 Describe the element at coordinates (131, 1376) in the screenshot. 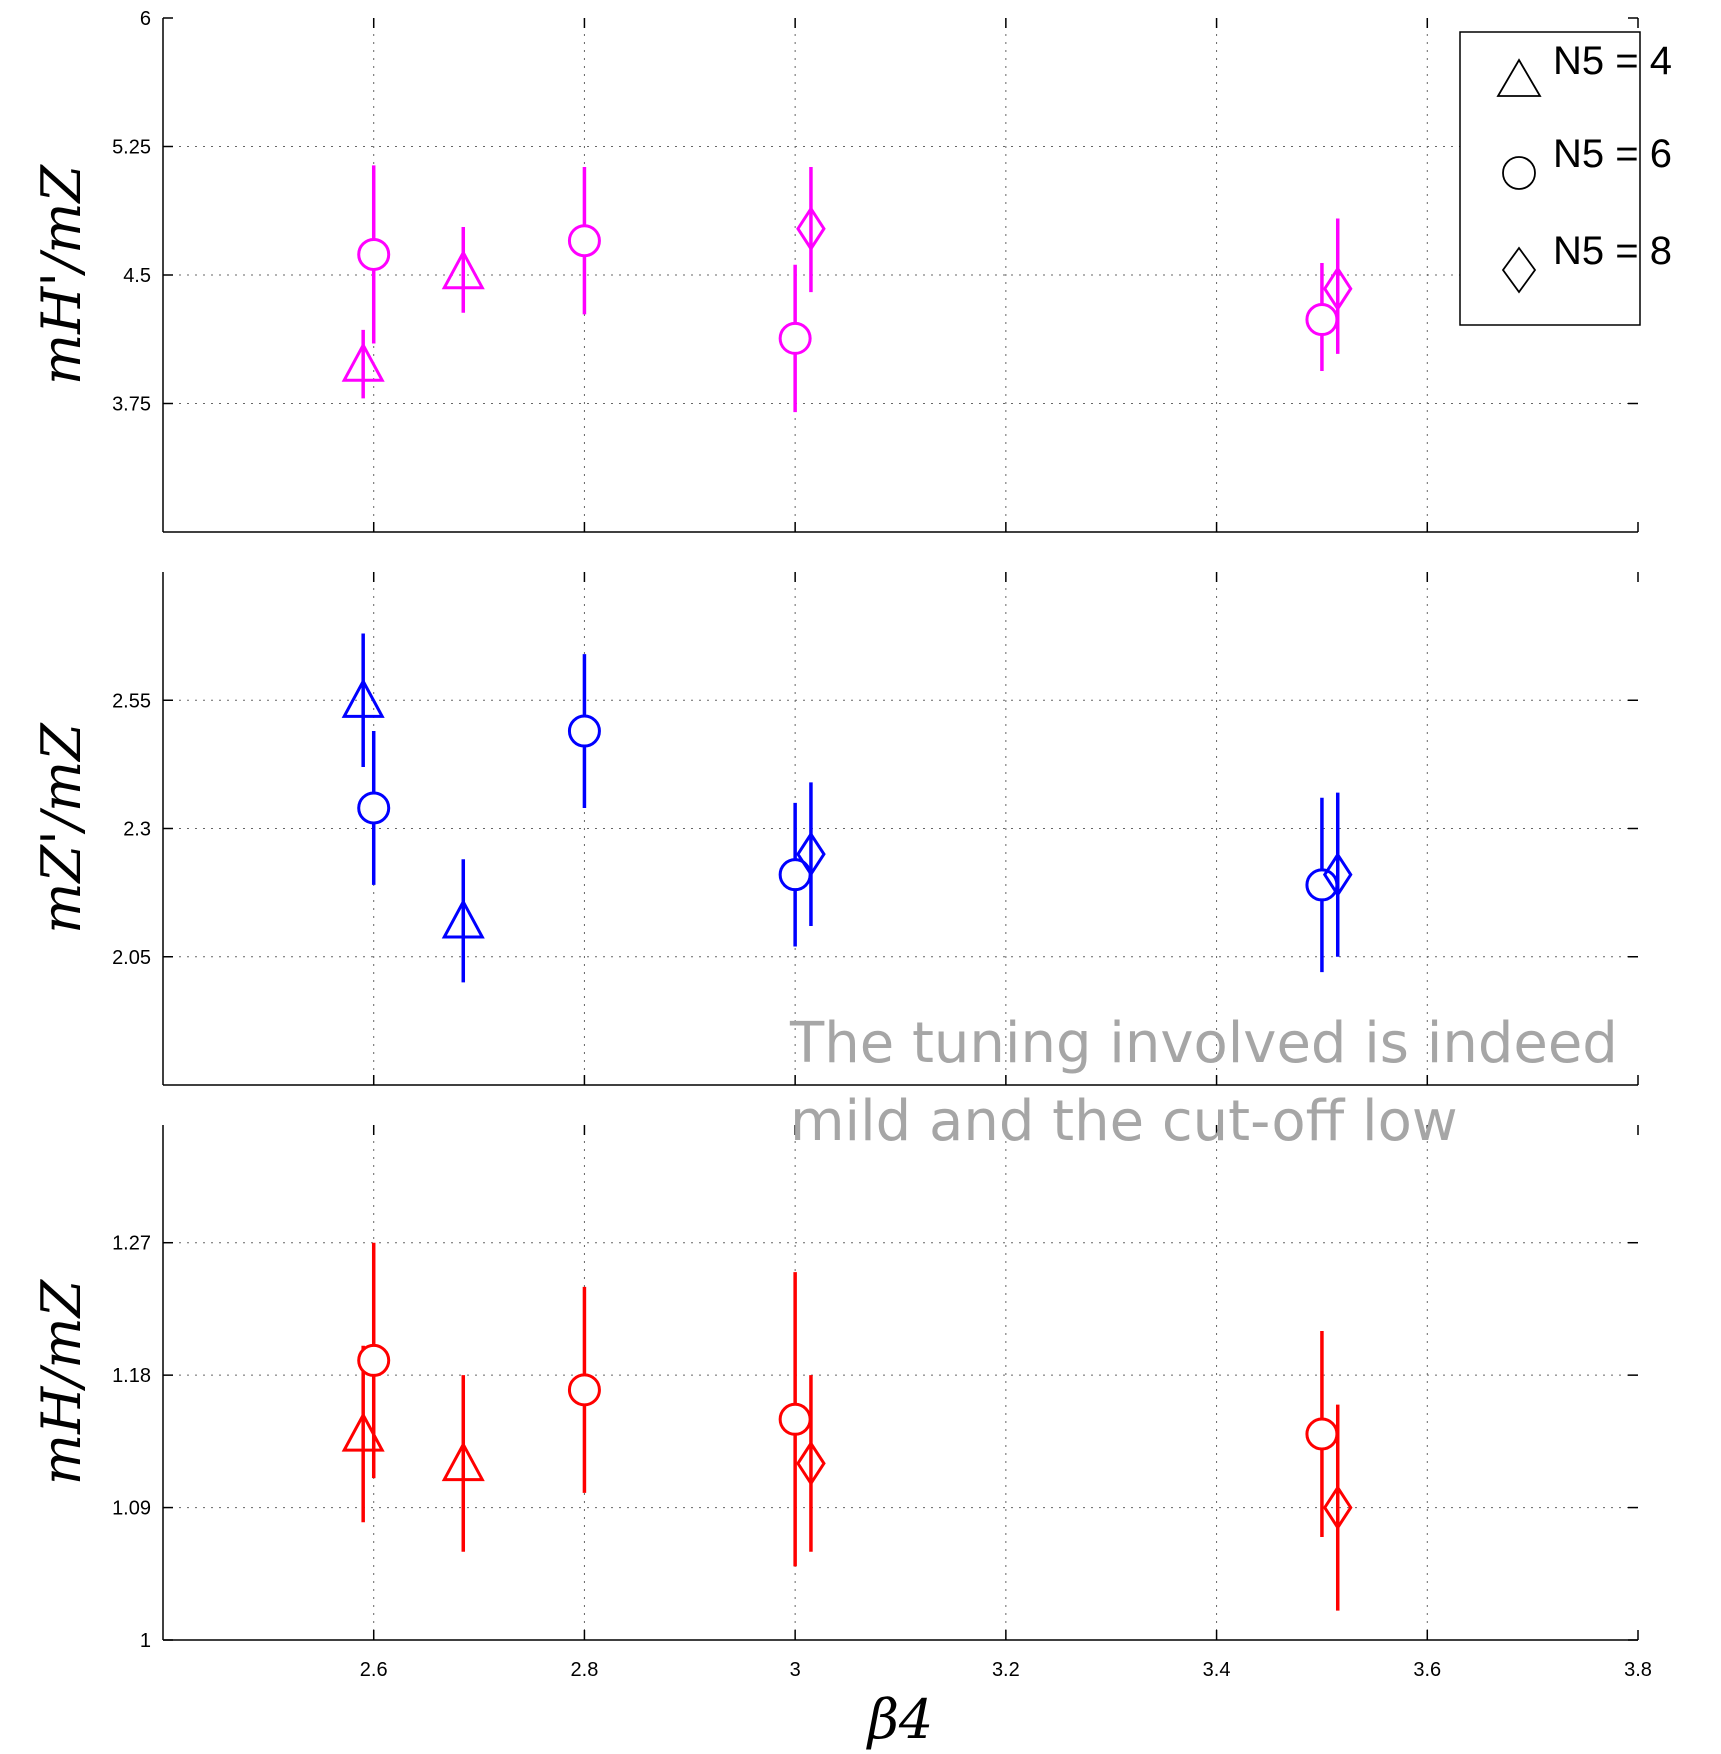

I see `y-tick-label: 1.18` at that location.